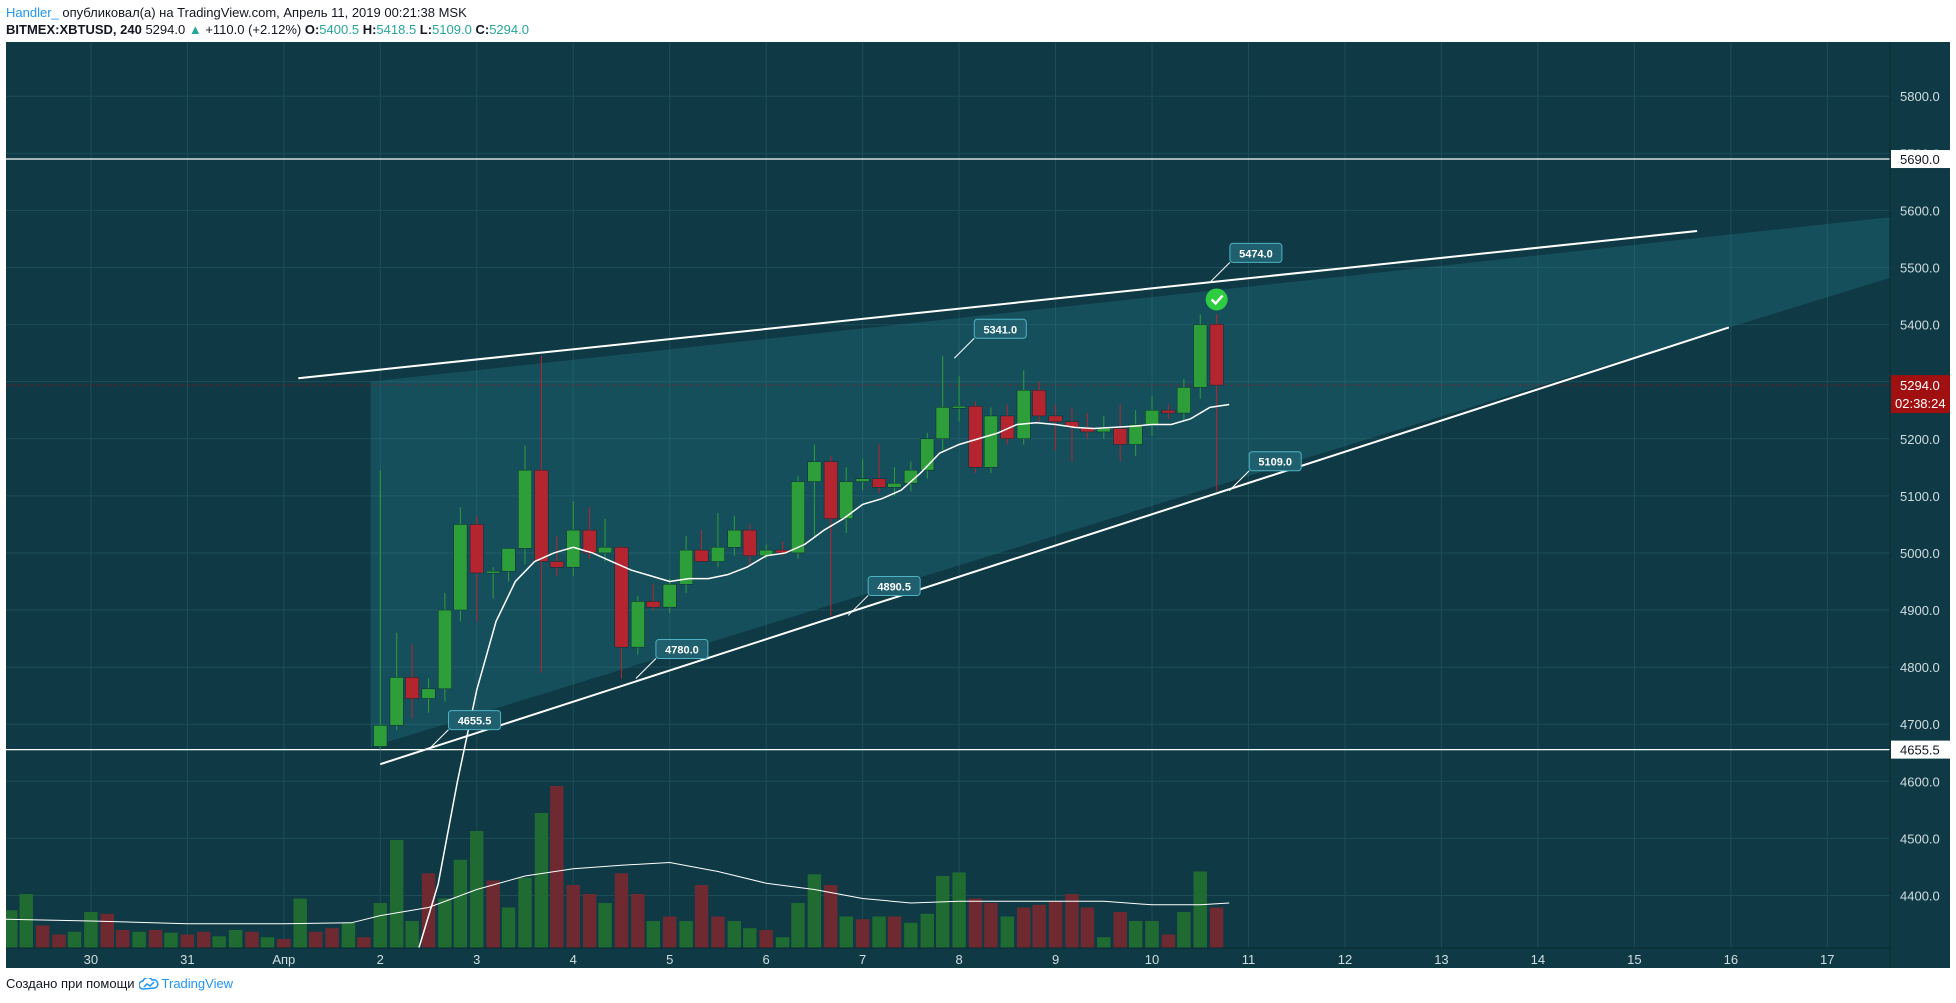 Image resolution: width=1956 pixels, height=1003 pixels. I want to click on price-callout: 5474.0, so click(1246, 262).